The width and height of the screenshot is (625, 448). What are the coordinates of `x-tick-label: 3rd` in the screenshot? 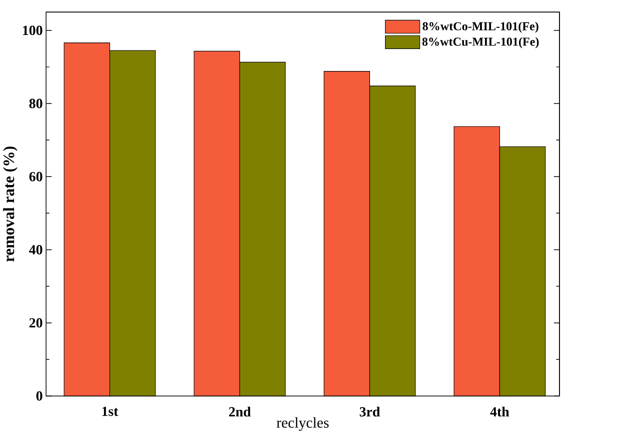 It's located at (370, 411).